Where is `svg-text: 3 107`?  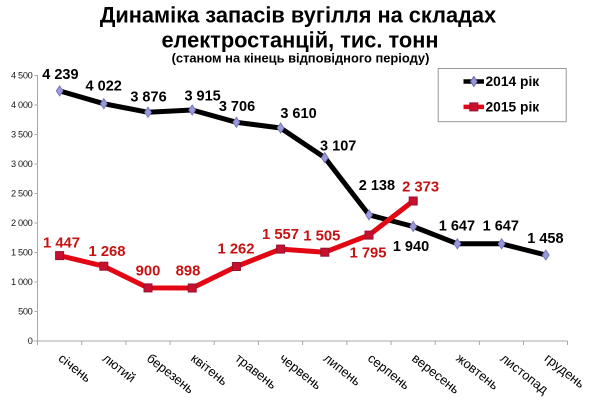
svg-text: 3 107 is located at coordinates (338, 146).